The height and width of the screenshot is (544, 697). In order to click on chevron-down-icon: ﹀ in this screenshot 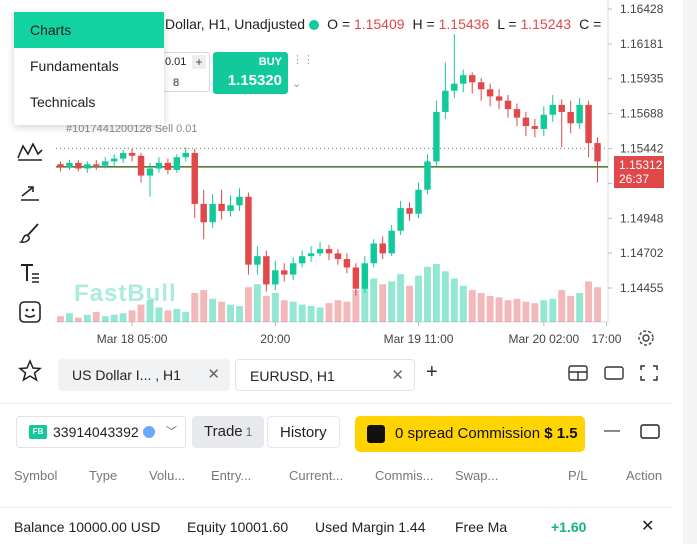, I will do `click(171, 432)`.